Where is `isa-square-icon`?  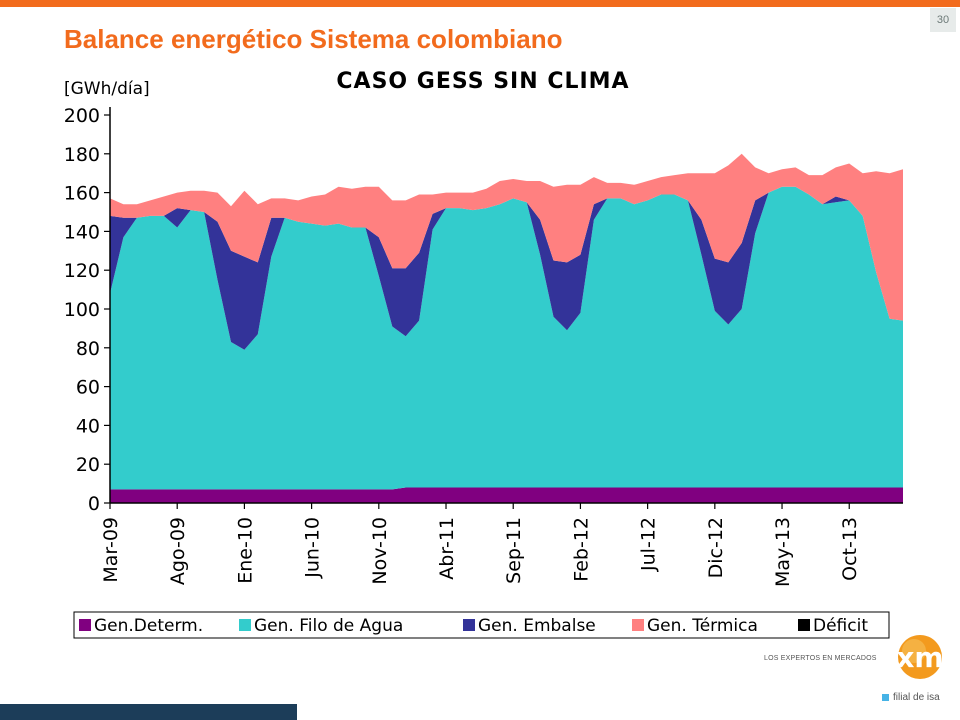
isa-square-icon is located at coordinates (885, 697).